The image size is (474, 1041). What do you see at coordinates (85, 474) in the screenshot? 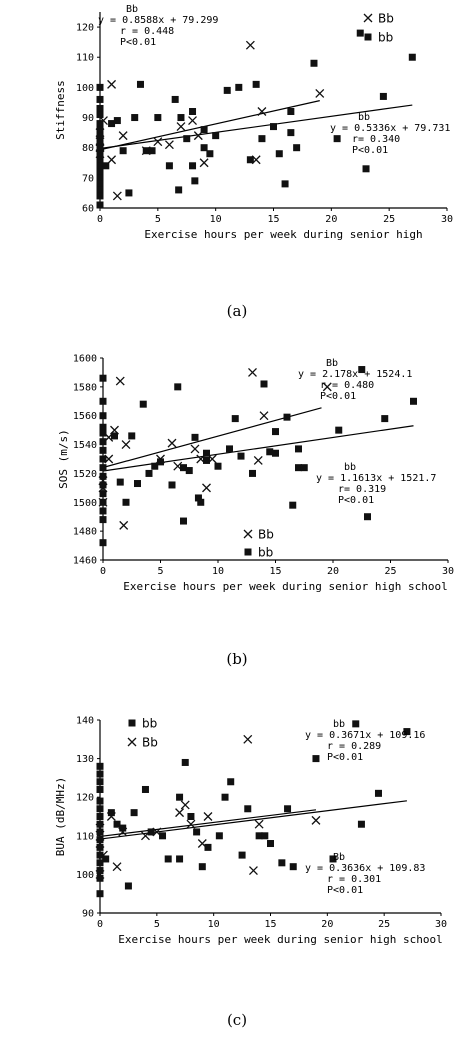
I see `y-tick-label: 1520` at bounding box center [85, 474].